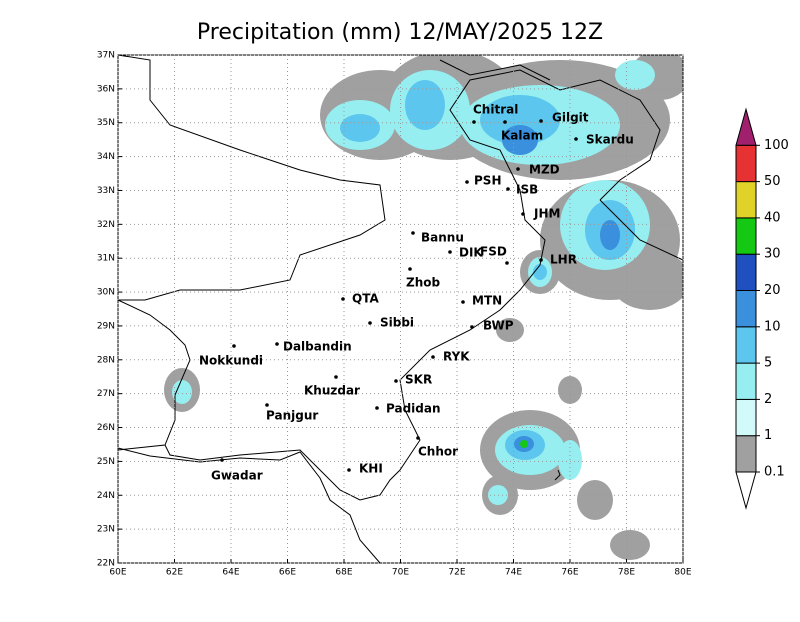 The width and height of the screenshot is (800, 622). I want to click on y-tick-label: 37N, so click(106, 56).